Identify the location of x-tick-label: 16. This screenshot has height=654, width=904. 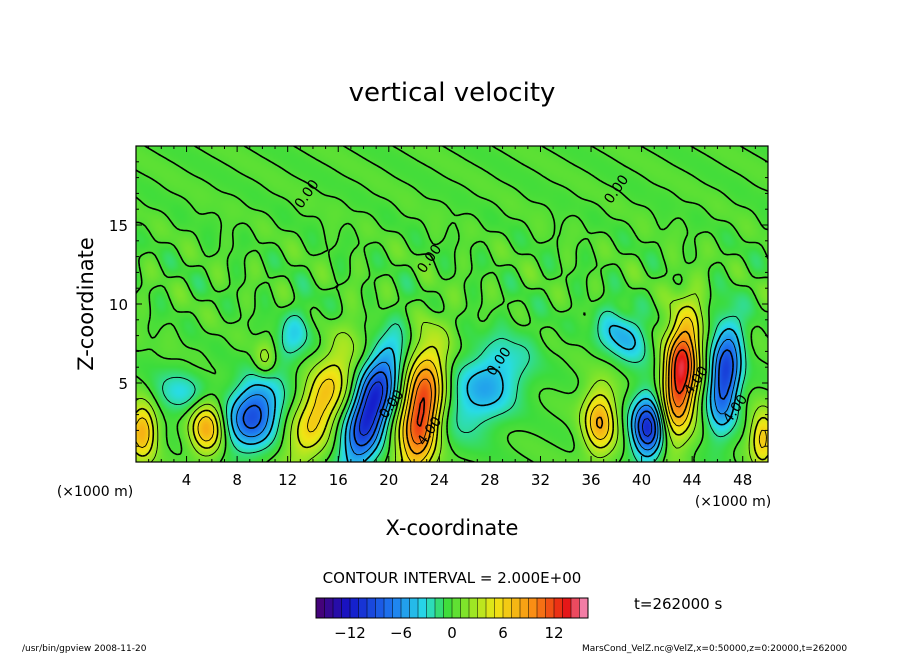
(338, 480).